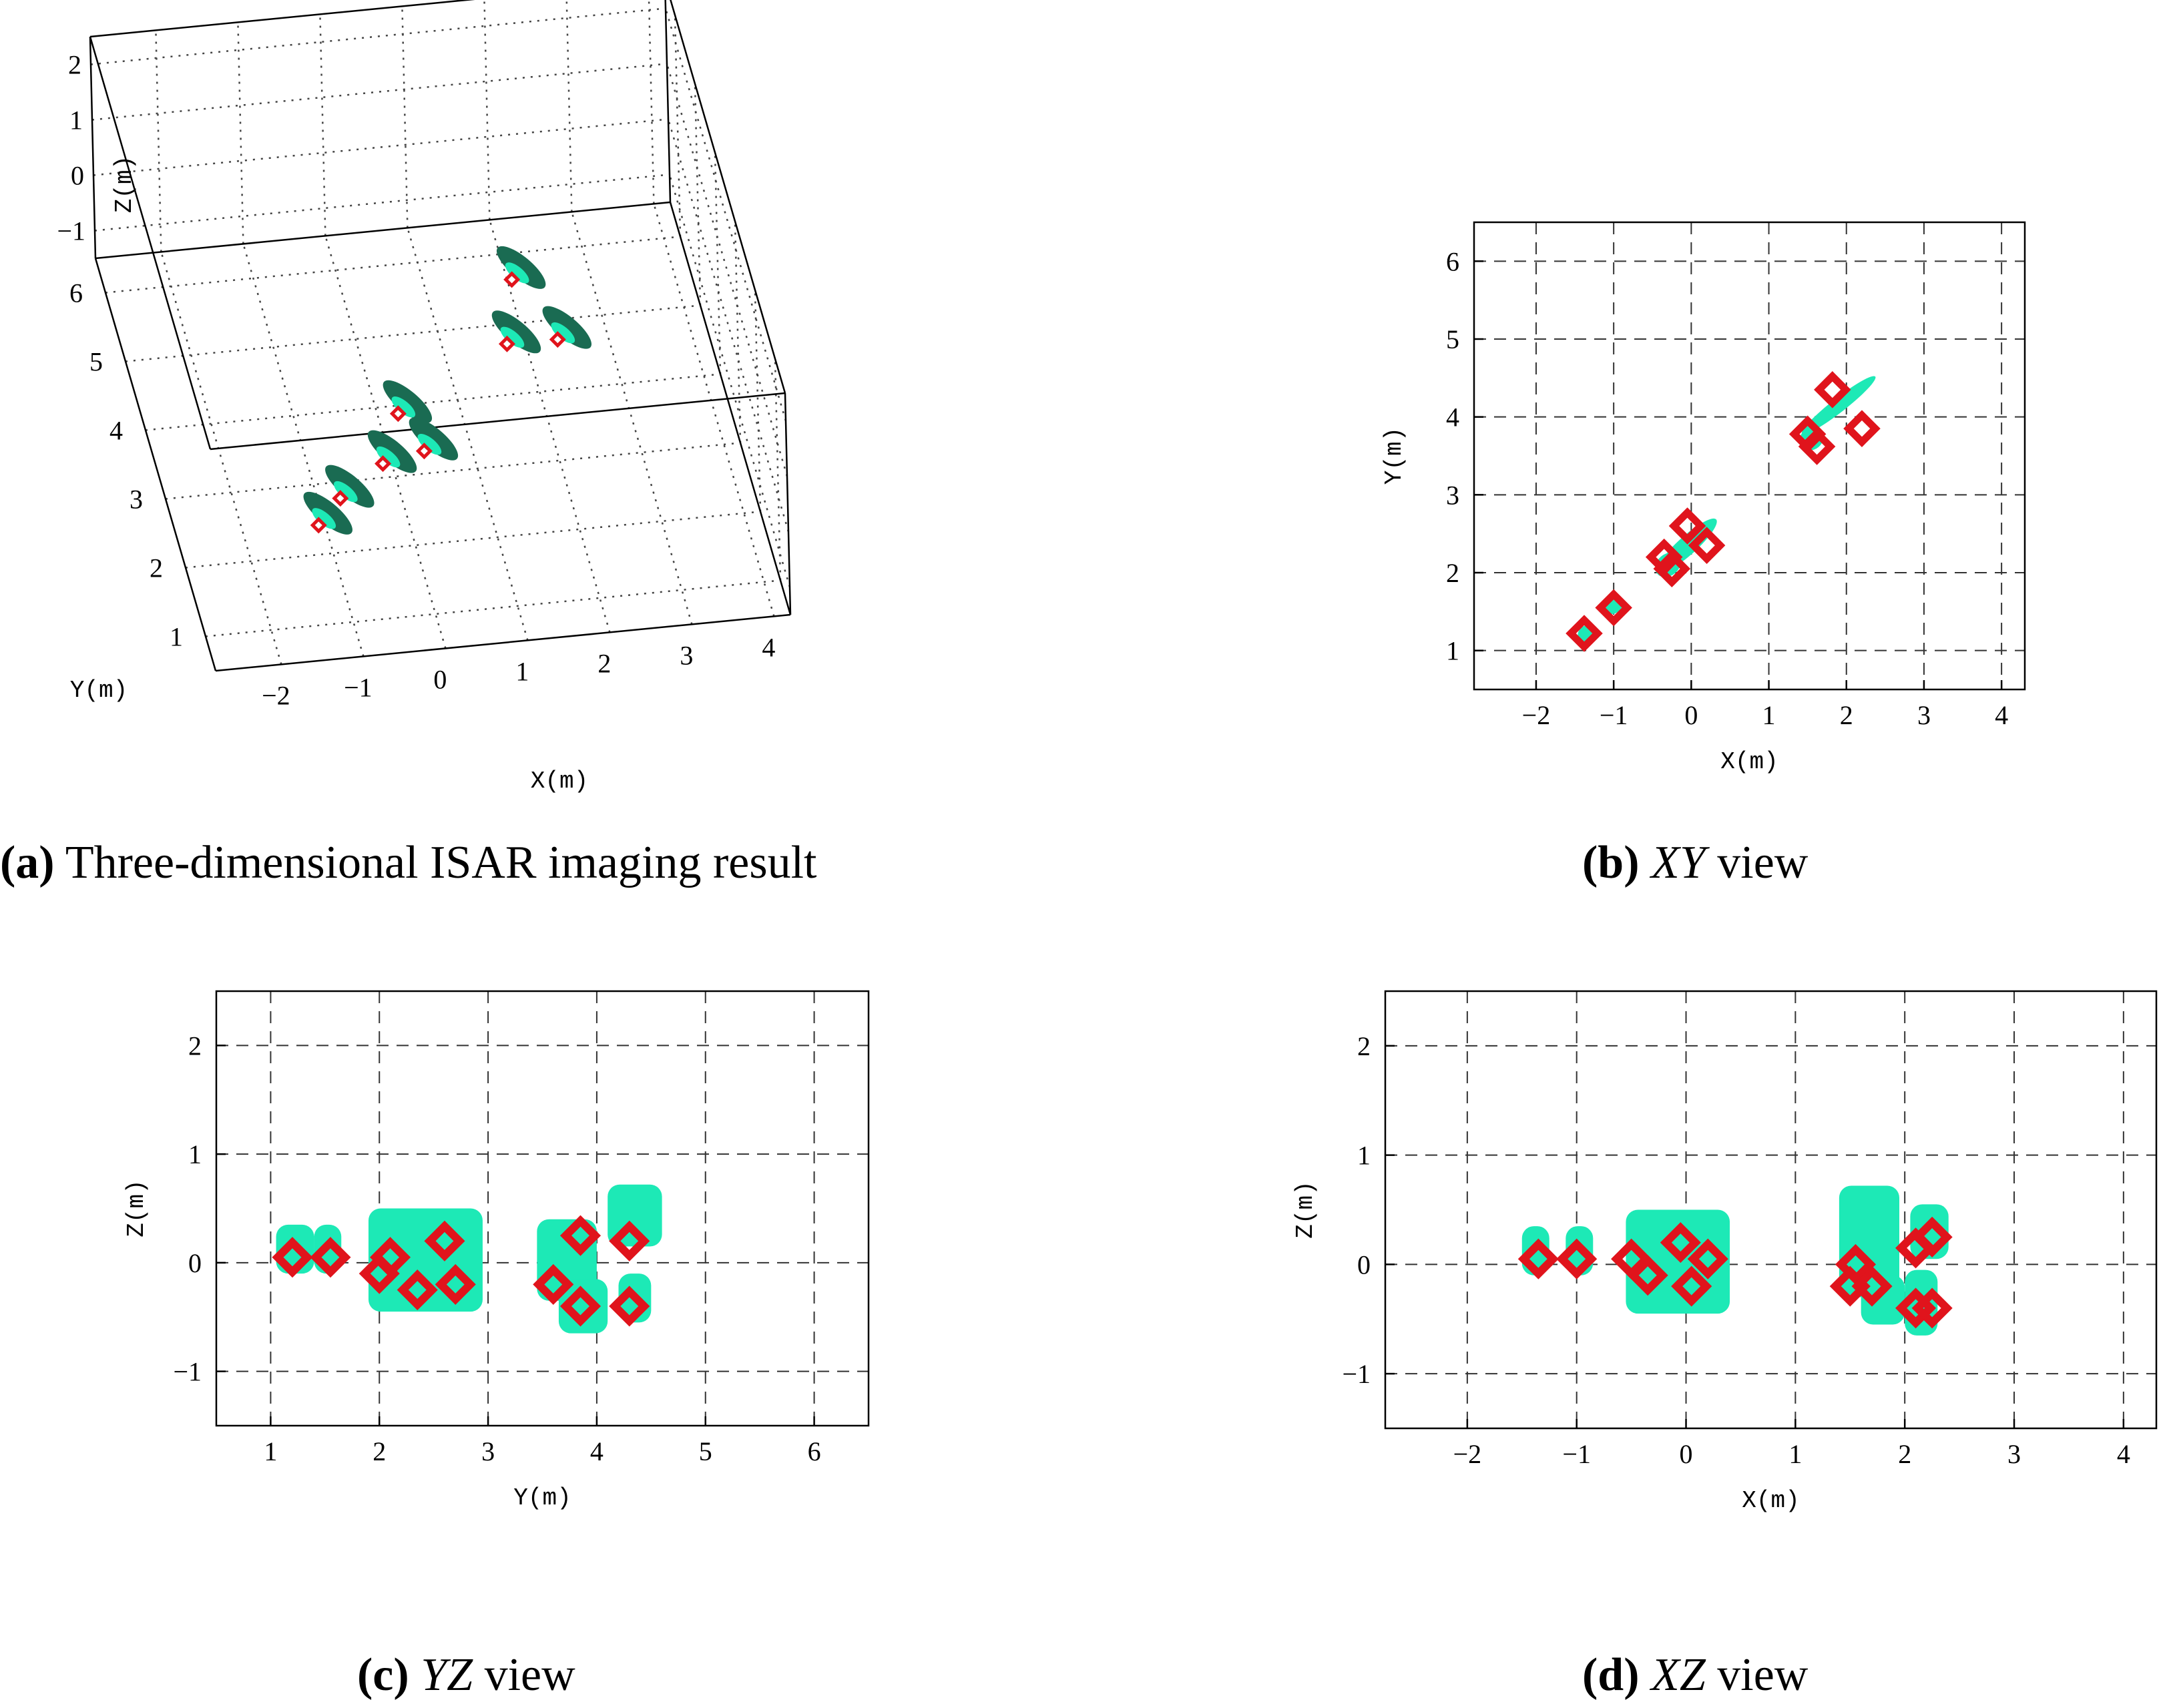  I want to click on plot-frame, so click(1750, 456).